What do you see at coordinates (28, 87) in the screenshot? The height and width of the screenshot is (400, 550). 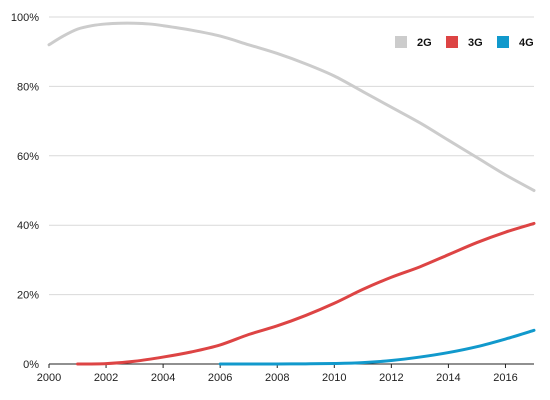 I see `y-tick-label-80: 80%` at bounding box center [28, 87].